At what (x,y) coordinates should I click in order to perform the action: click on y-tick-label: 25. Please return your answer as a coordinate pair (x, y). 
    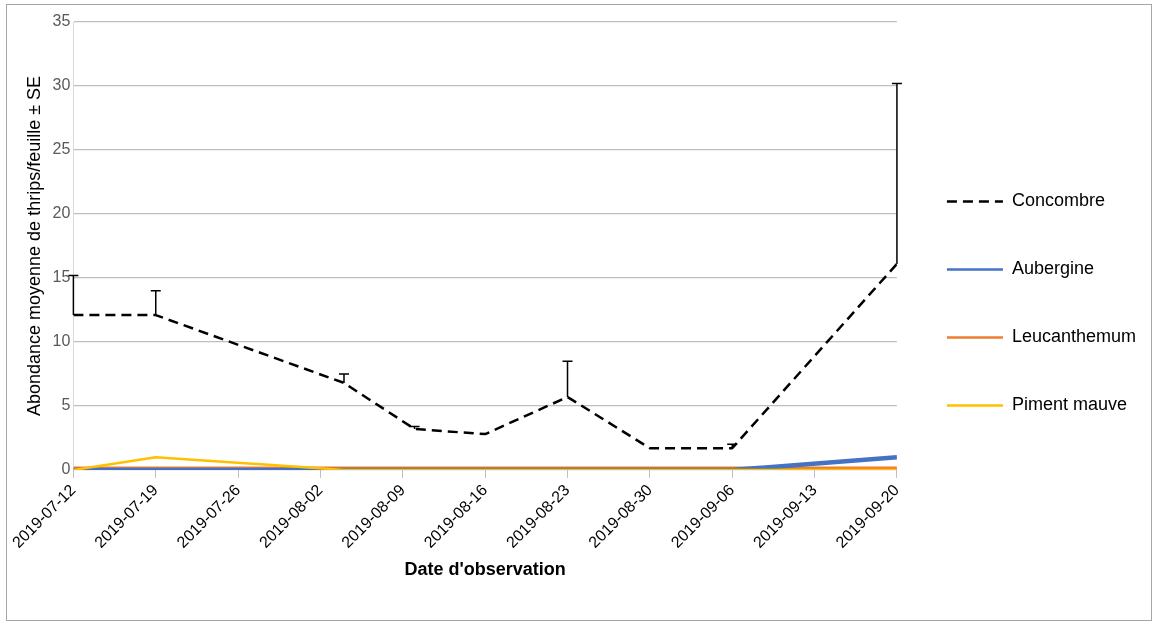
    Looking at the image, I should click on (61, 149).